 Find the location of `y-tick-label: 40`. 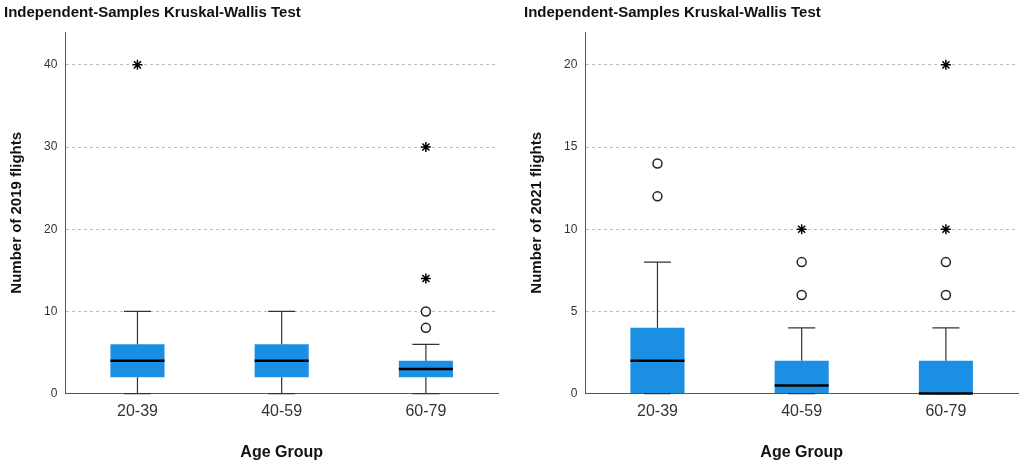

y-tick-label: 40 is located at coordinates (50, 64).